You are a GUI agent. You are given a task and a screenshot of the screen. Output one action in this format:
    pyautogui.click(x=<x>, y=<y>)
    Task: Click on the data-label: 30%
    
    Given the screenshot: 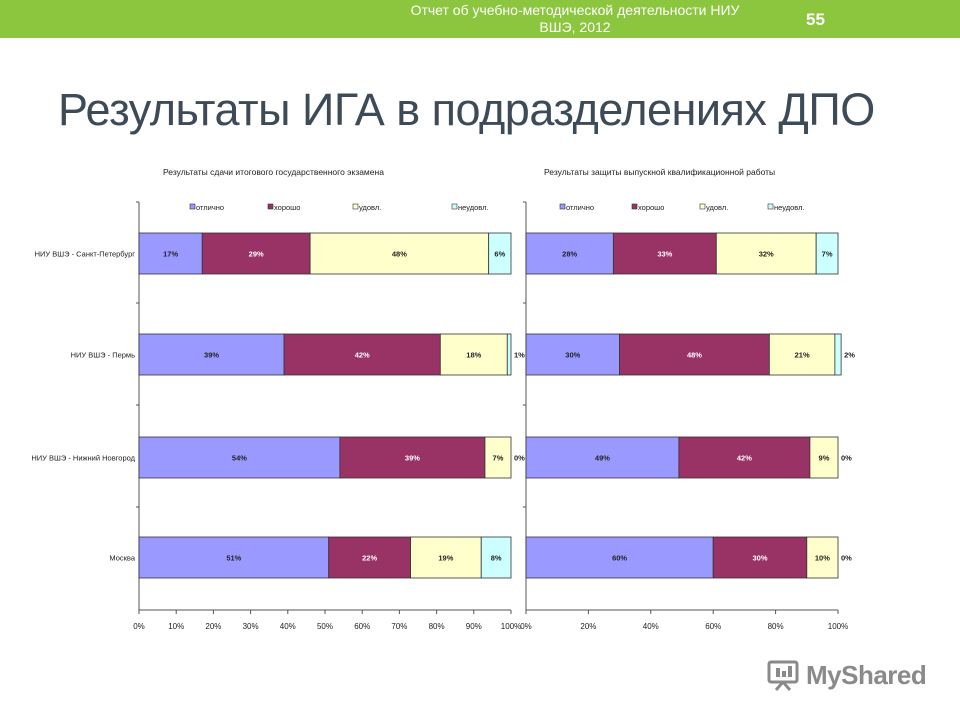 What is the action you would take?
    pyautogui.click(x=759, y=558)
    